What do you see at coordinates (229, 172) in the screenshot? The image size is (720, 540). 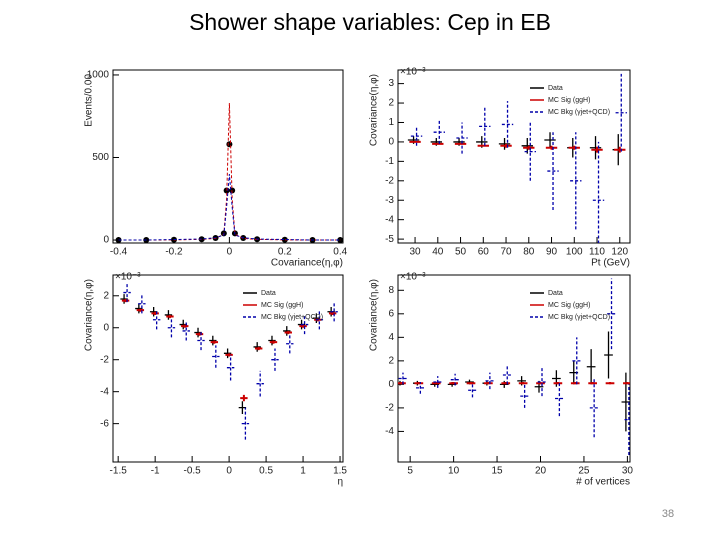 I see `mc-line` at bounding box center [229, 172].